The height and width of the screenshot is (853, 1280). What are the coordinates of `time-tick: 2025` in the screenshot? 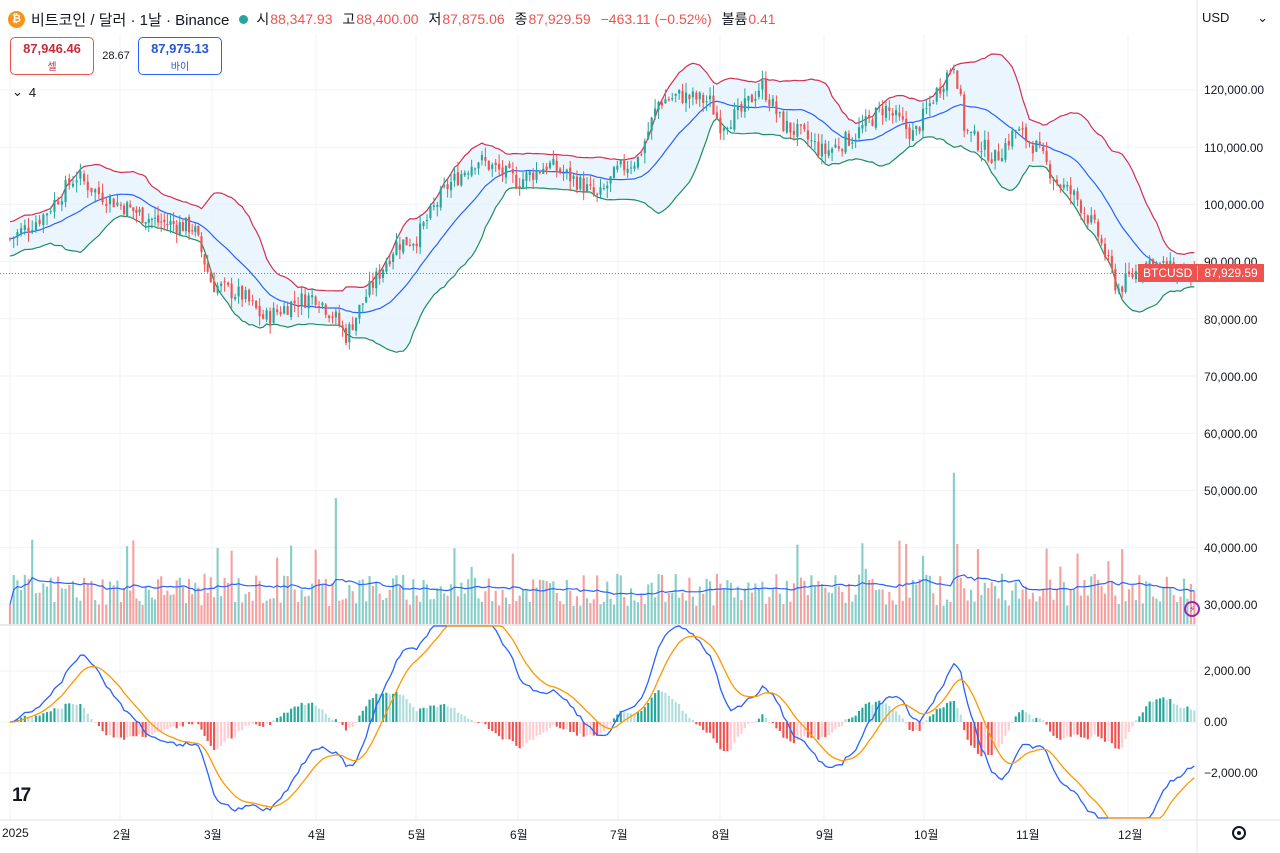 It's located at (15, 833).